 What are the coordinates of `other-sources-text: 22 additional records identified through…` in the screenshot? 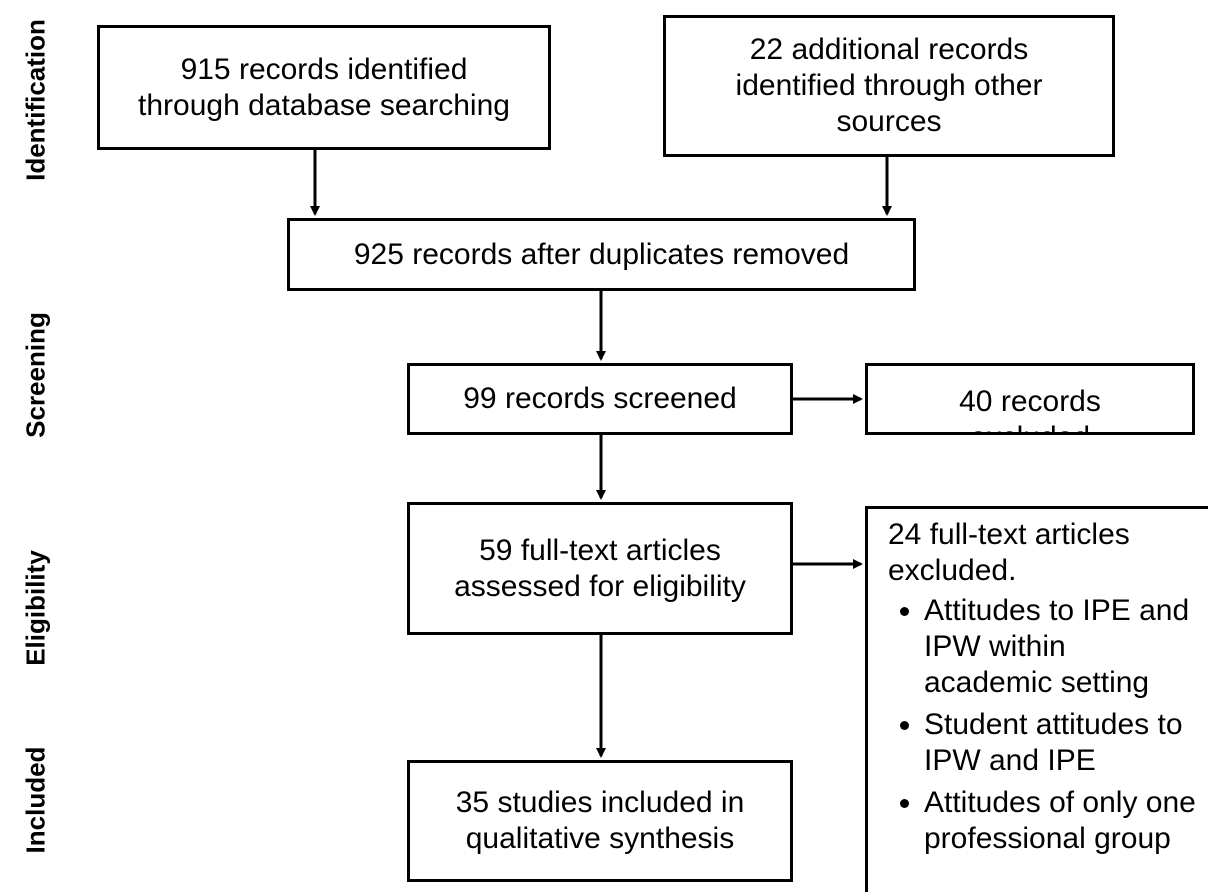 It's located at (889, 85).